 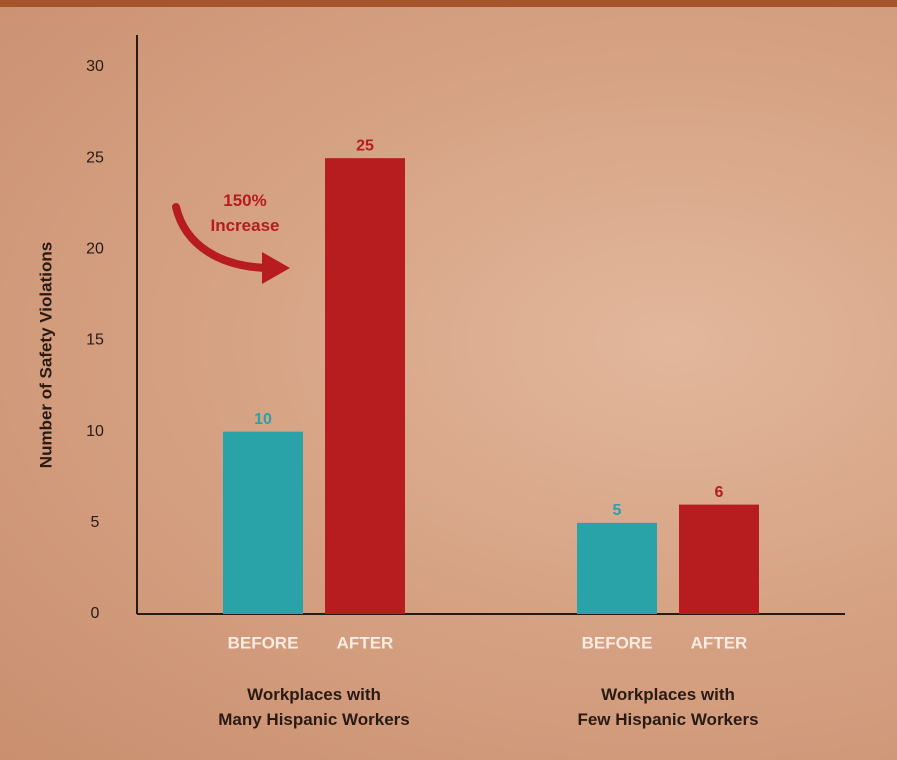 I want to click on value-label: 25, so click(x=365, y=145).